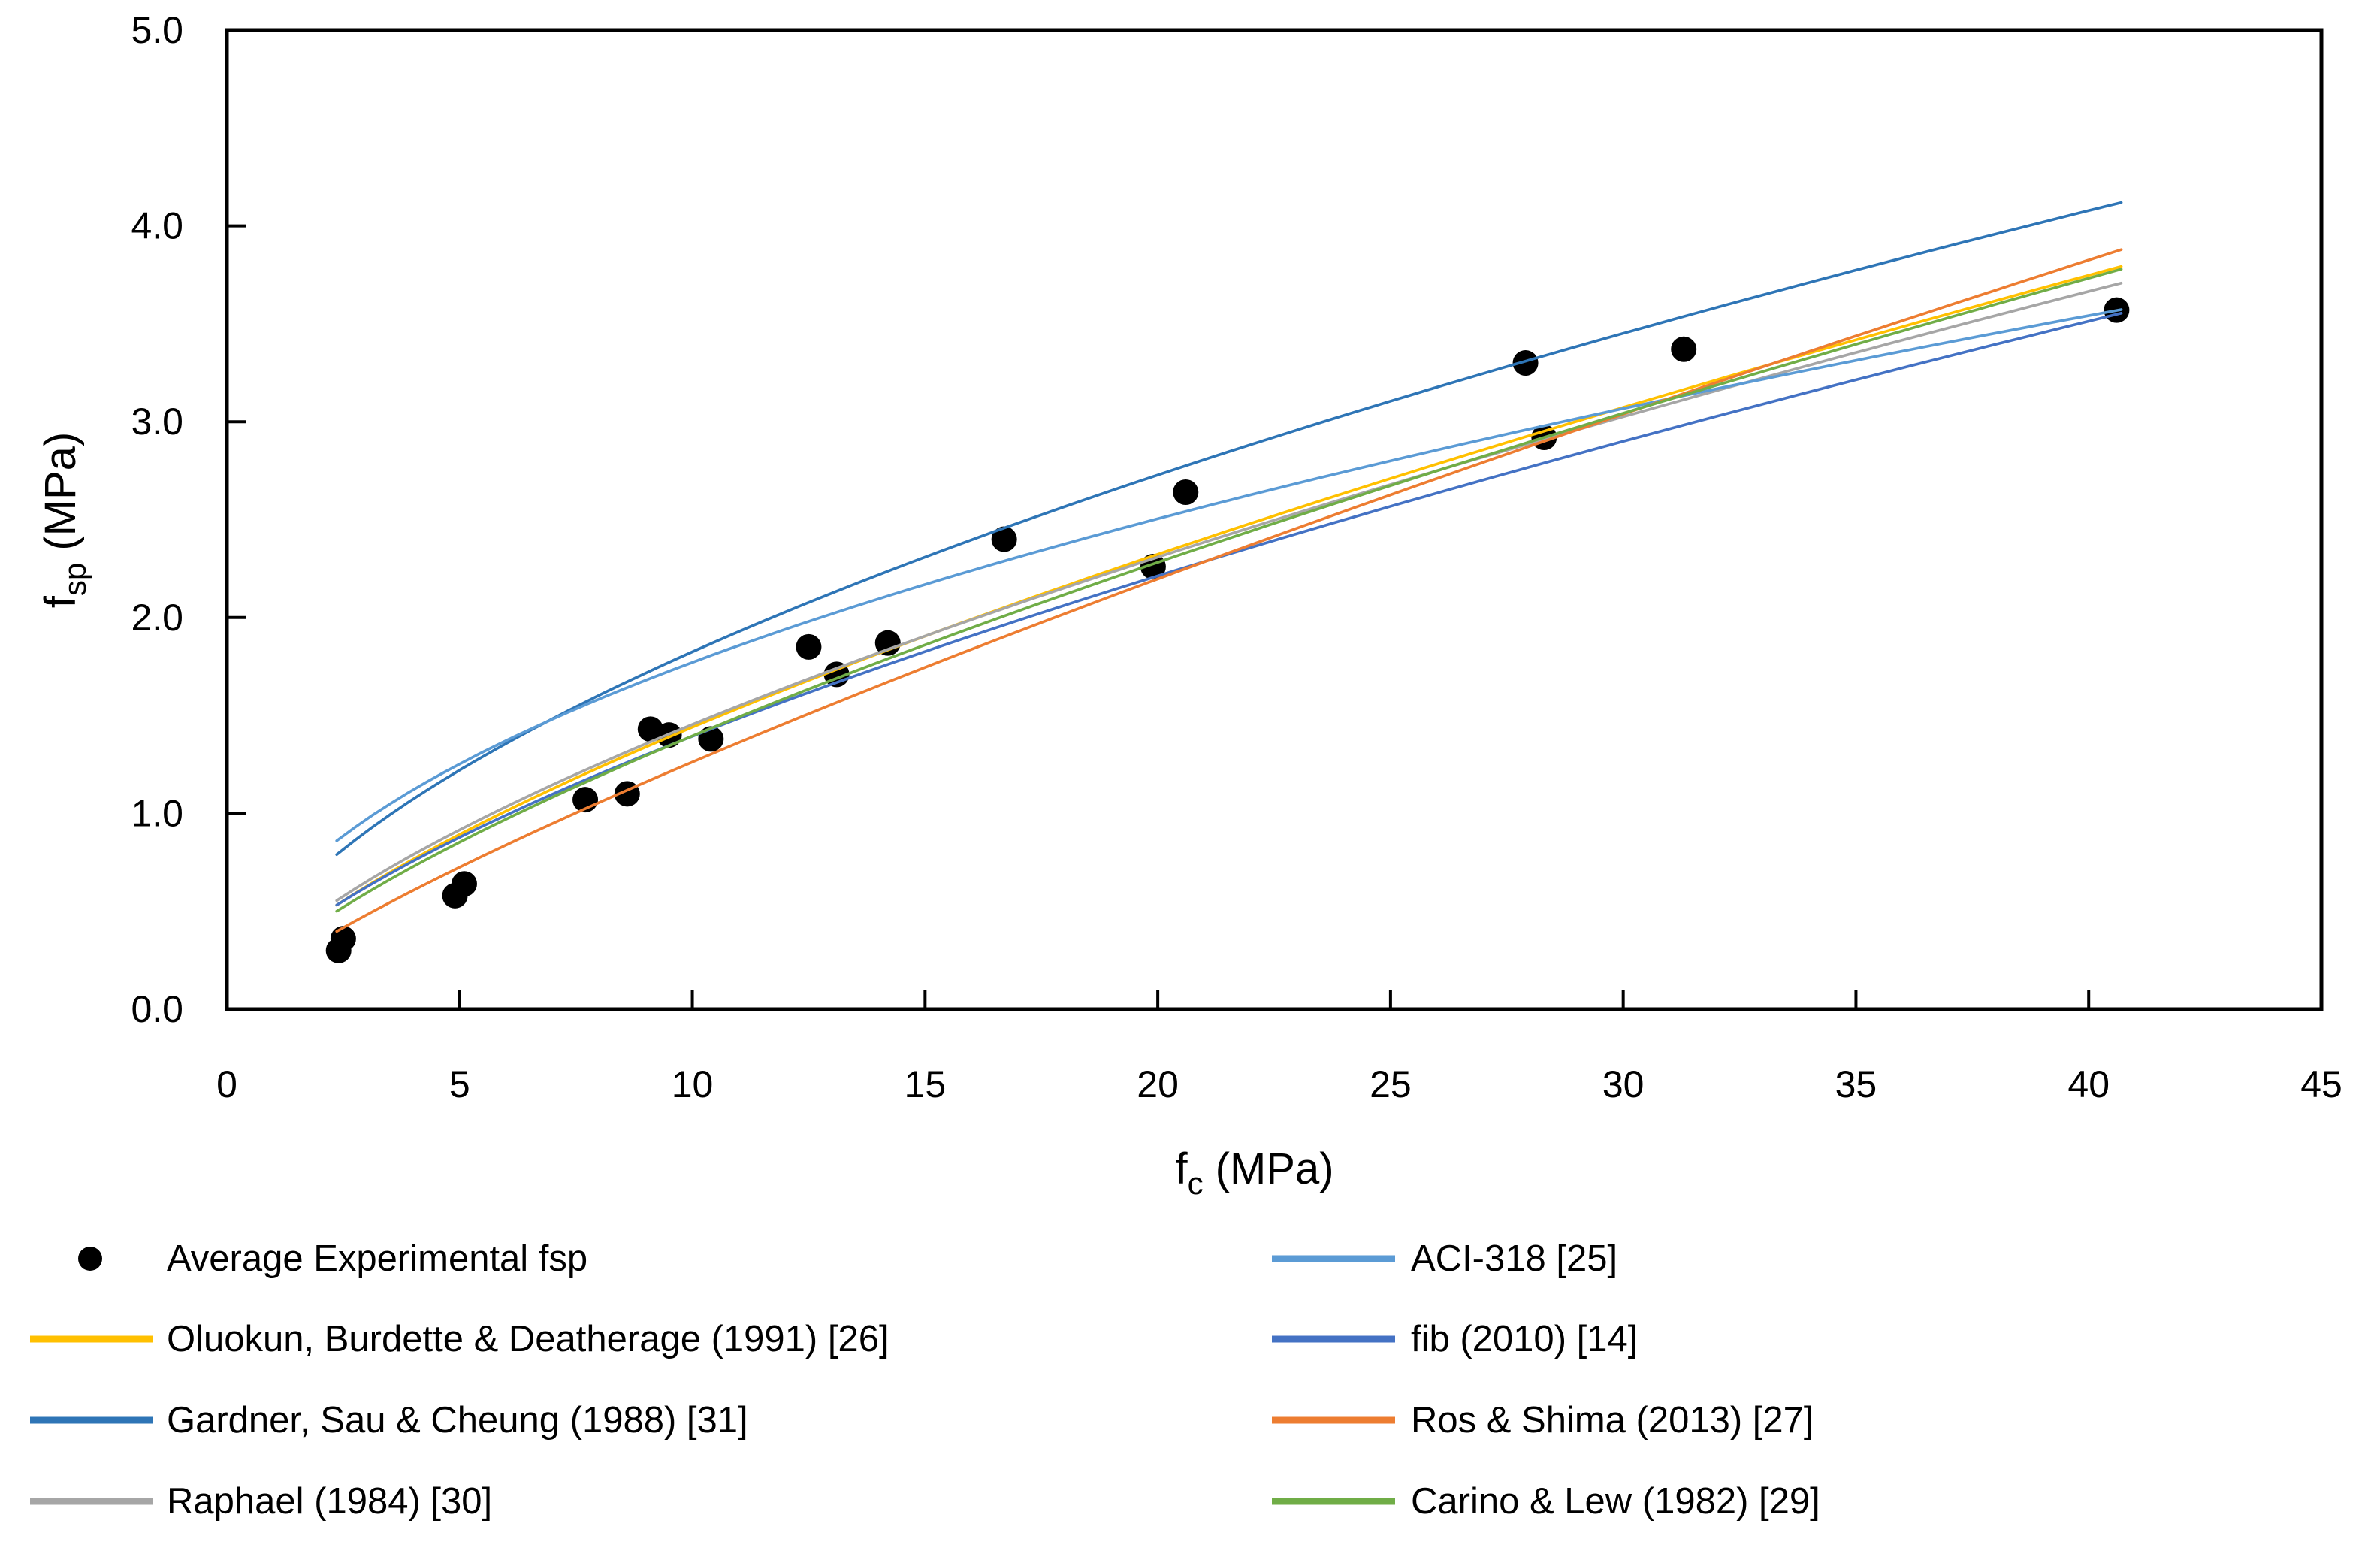 The image size is (2380, 1551). What do you see at coordinates (457, 1420) in the screenshot?
I see `legend-label-gardner: Gardner, Sau & Cheung (1988) [31]` at bounding box center [457, 1420].